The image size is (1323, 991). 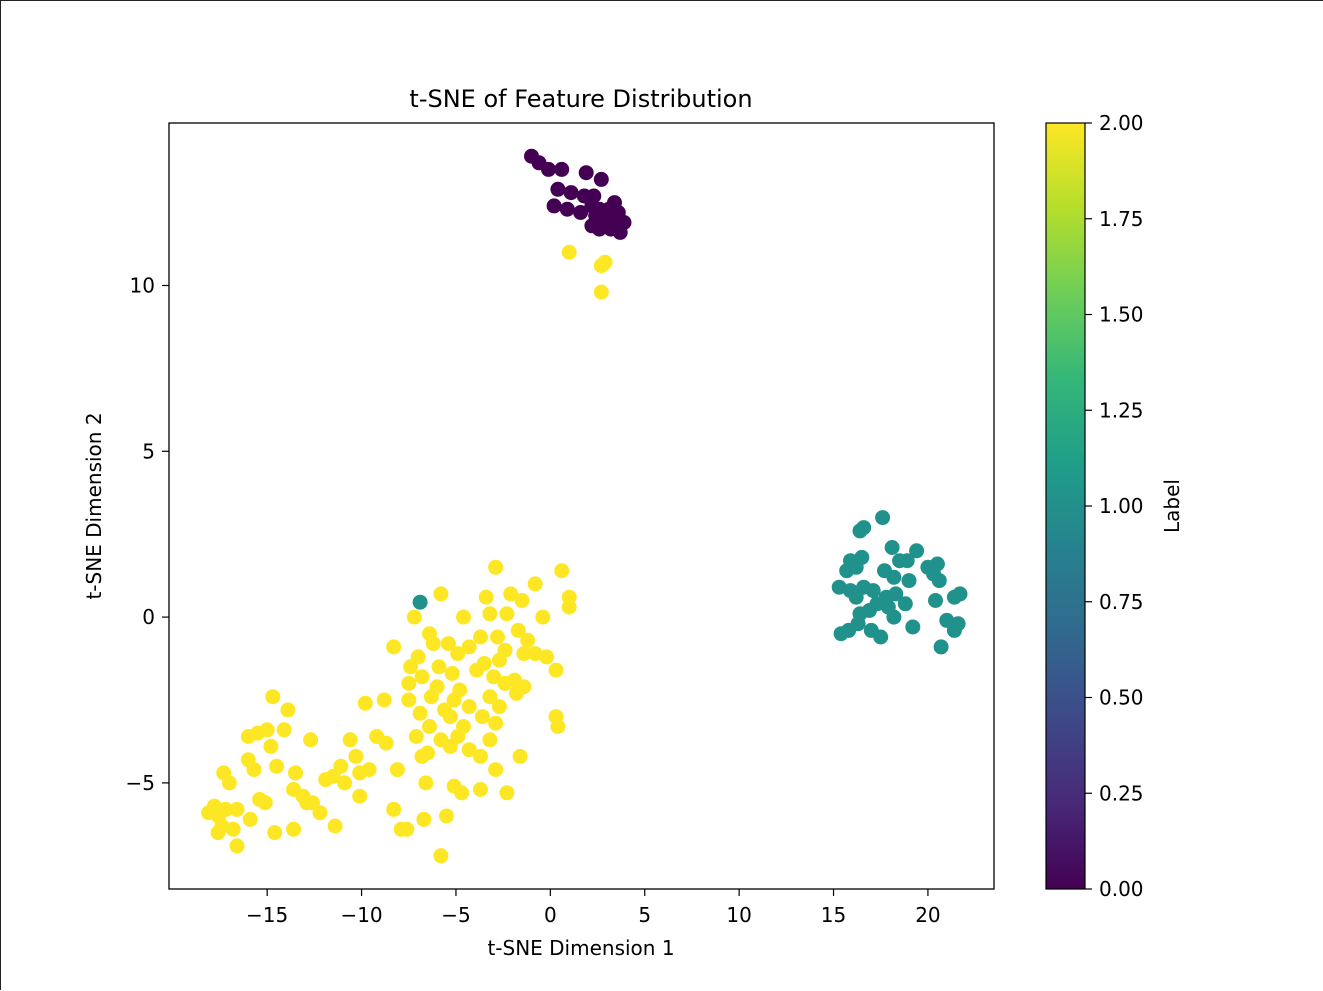 What do you see at coordinates (147, 534) in the screenshot?
I see `y-axis-ticks: −5 0 5 10` at bounding box center [147, 534].